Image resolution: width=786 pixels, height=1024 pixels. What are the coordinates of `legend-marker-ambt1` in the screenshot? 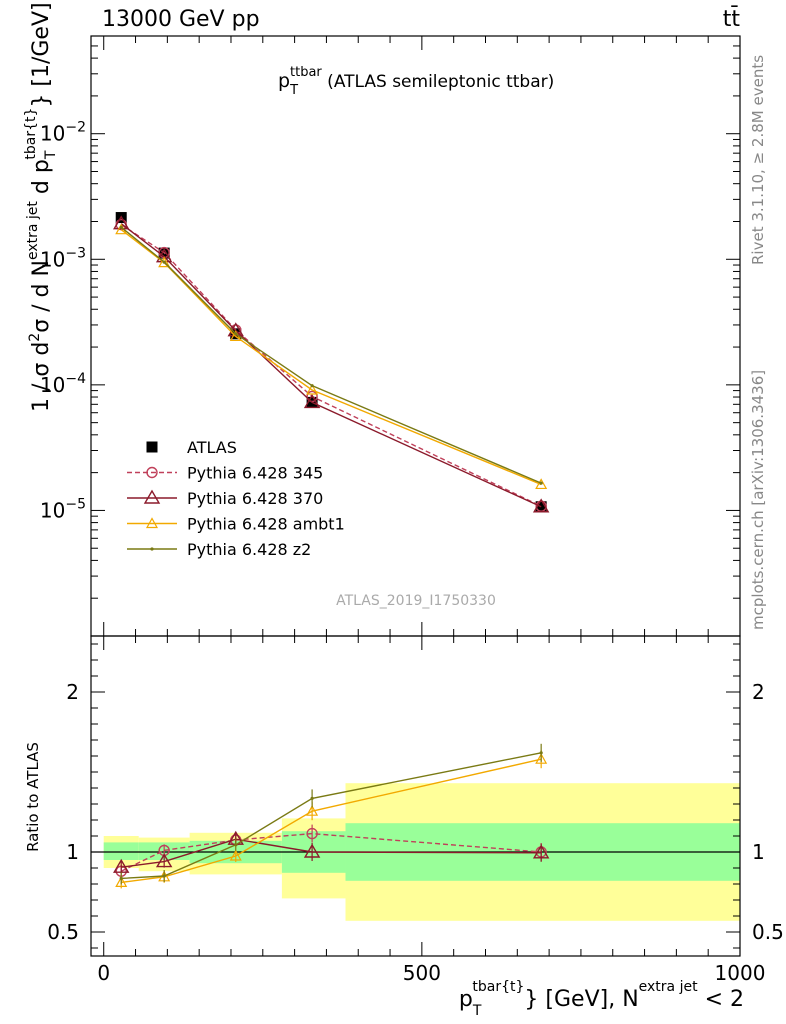 It's located at (152, 523).